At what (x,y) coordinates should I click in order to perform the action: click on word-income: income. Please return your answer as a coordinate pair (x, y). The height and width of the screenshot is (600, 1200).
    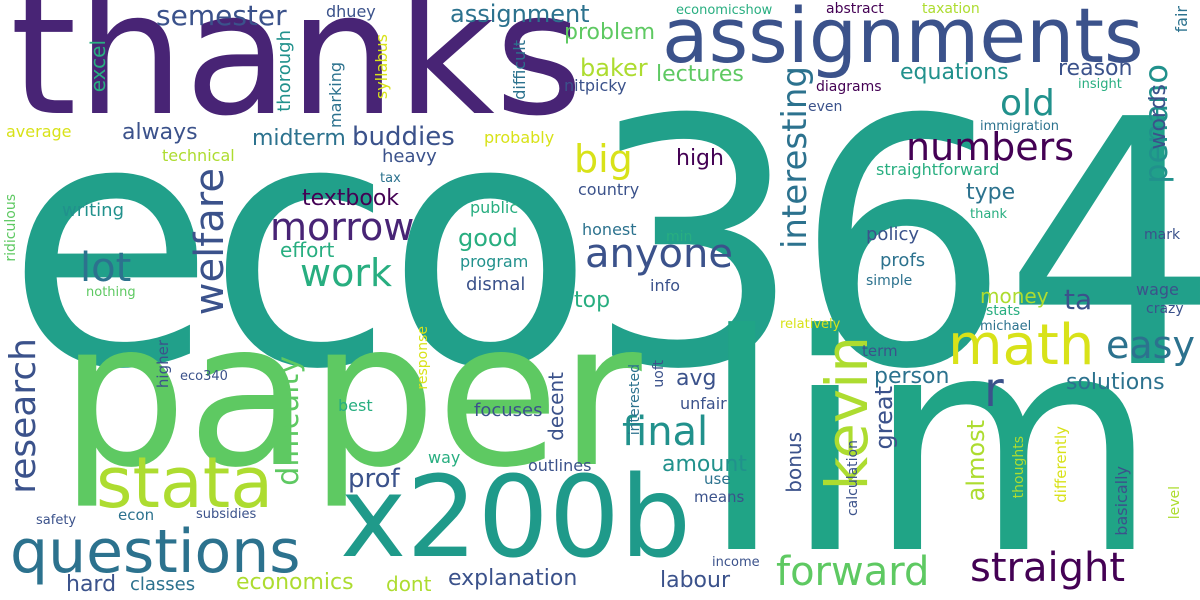
    Looking at the image, I should click on (736, 562).